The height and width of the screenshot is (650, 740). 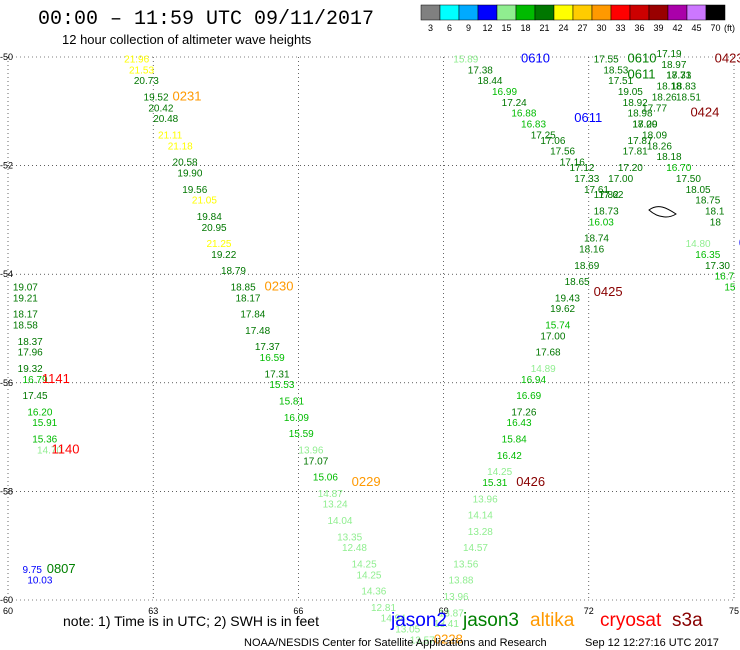 I want to click on wave-height-label: 18.51, so click(x=688, y=97).